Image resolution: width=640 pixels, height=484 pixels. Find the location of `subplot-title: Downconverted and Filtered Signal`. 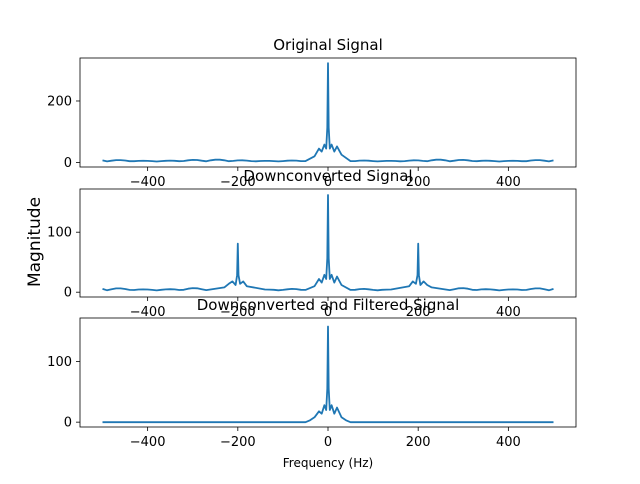

subplot-title: Downconverted and Filtered Signal is located at coordinates (328, 305).